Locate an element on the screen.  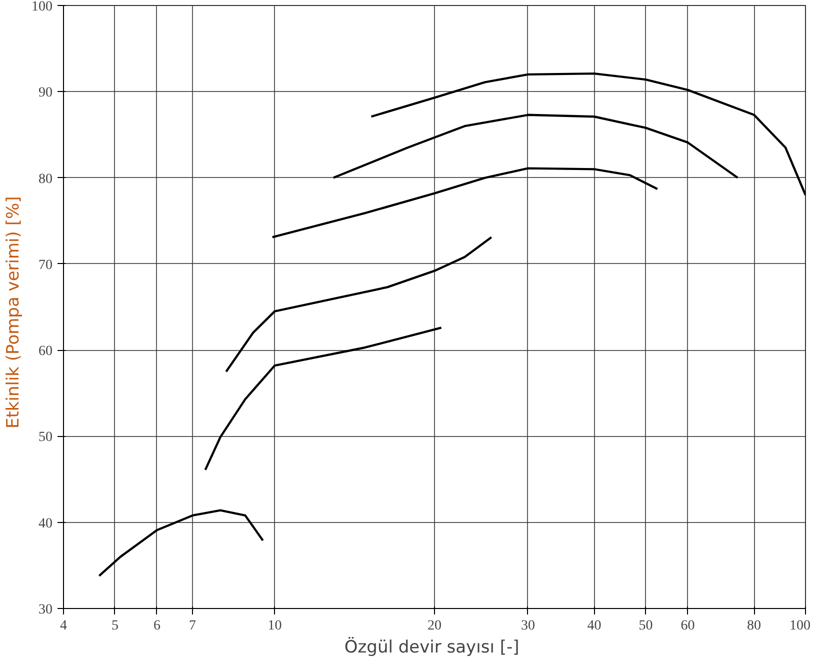
y-tick-label: 70 is located at coordinates (45, 265).